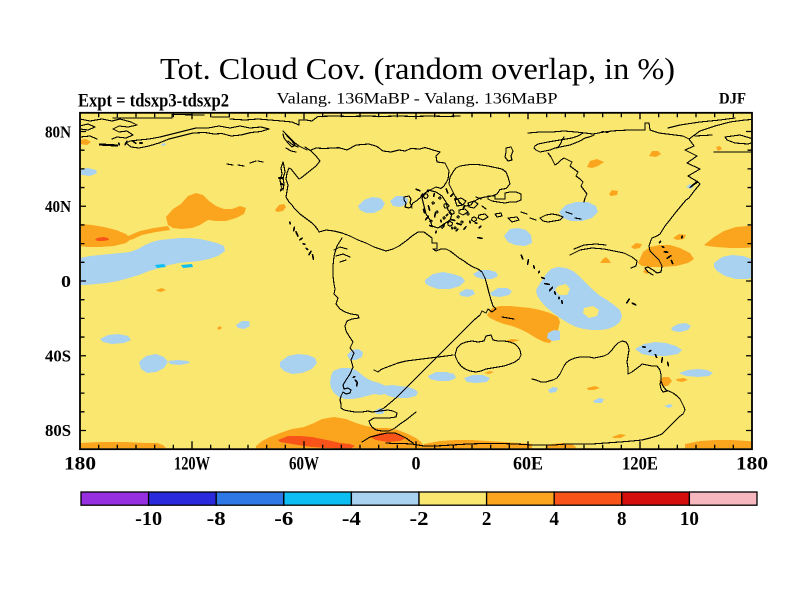  I want to click on svg-text: 60W, so click(304, 464).